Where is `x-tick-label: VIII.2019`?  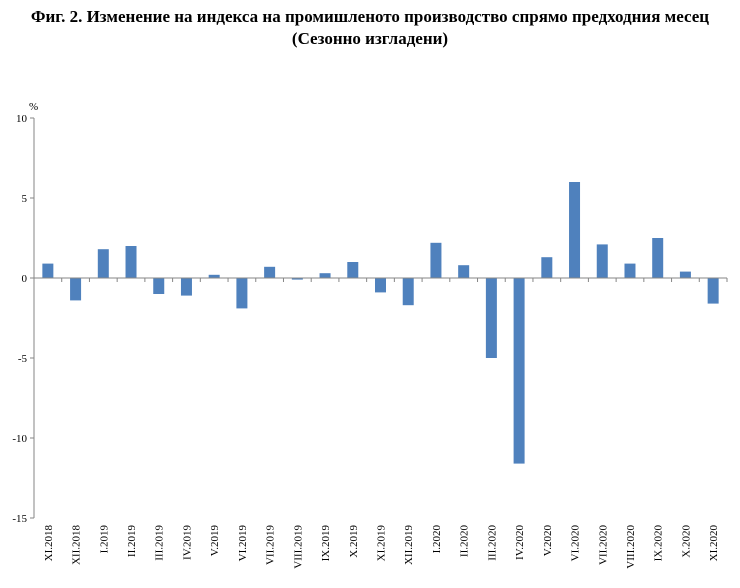
x-tick-label: VIII.2019 is located at coordinates (298, 547).